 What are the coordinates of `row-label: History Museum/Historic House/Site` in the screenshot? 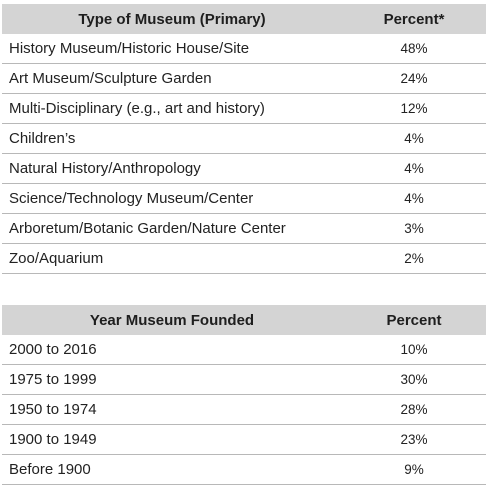 It's located at (129, 48).